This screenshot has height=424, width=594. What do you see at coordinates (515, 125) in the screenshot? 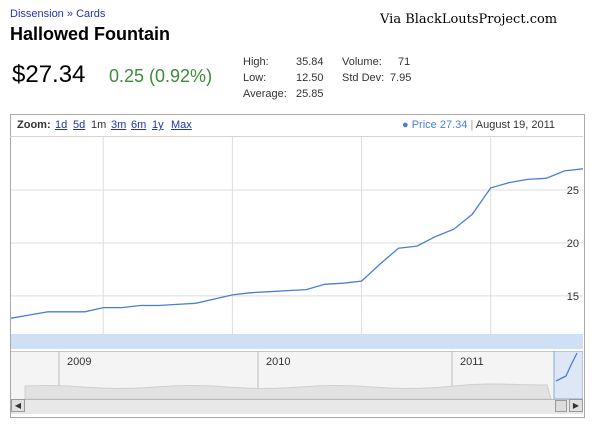
I see `legend-date: August 19, 2011` at bounding box center [515, 125].